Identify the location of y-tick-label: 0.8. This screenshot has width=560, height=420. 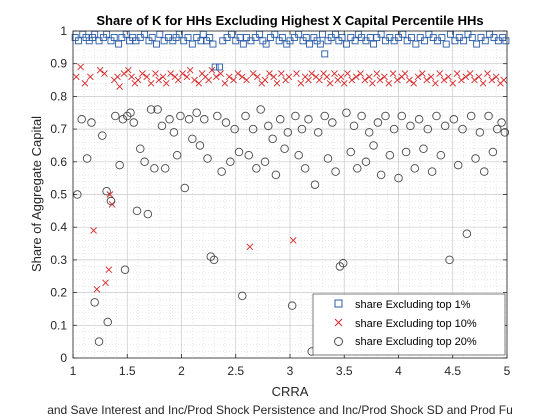
(58, 96).